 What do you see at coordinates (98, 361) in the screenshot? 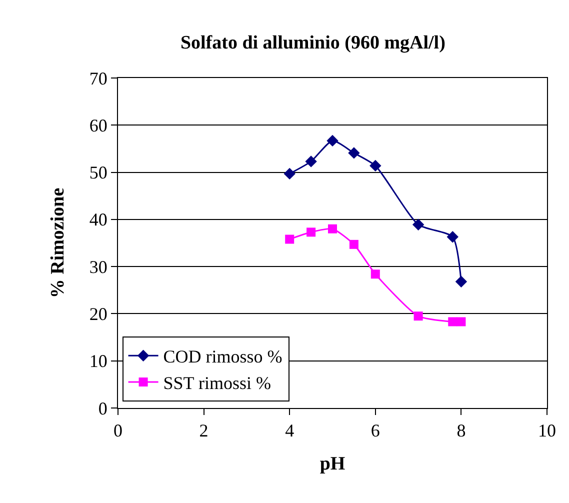
I see `y-tick-label: 10` at bounding box center [98, 361].